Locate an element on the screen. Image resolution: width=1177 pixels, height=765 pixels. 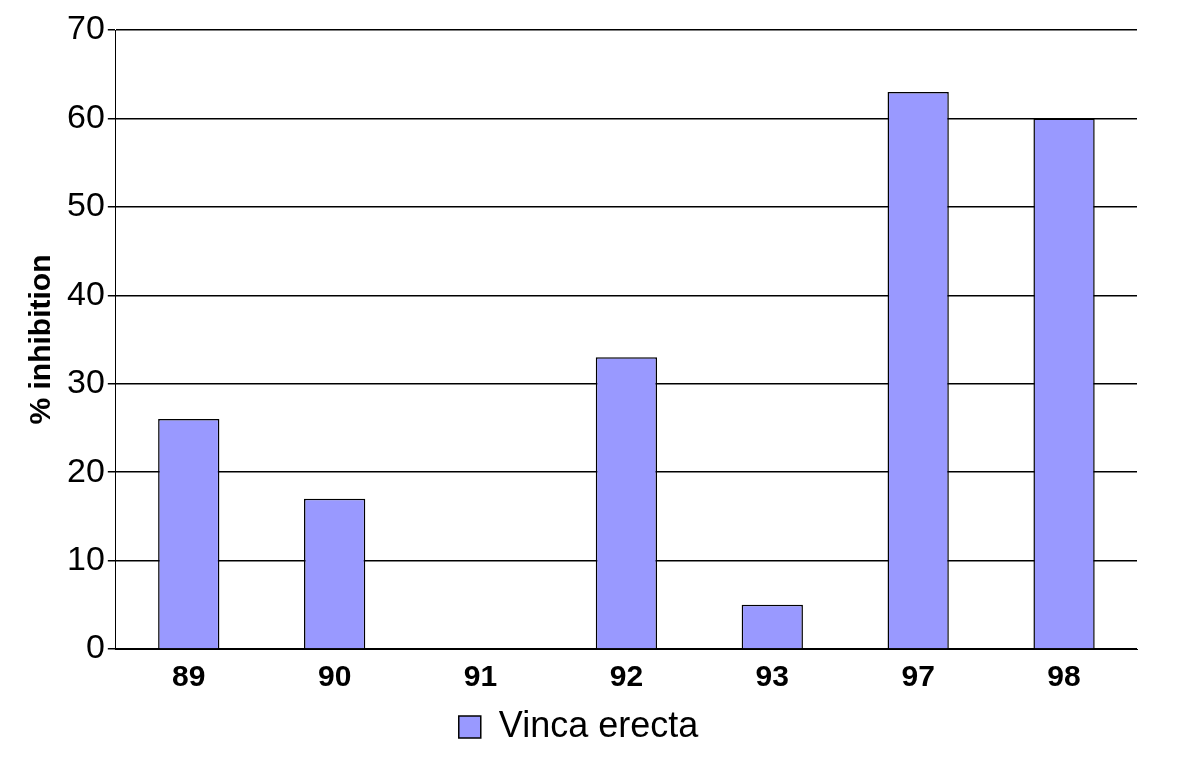
y-tick-label: 50 is located at coordinates (85, 204).